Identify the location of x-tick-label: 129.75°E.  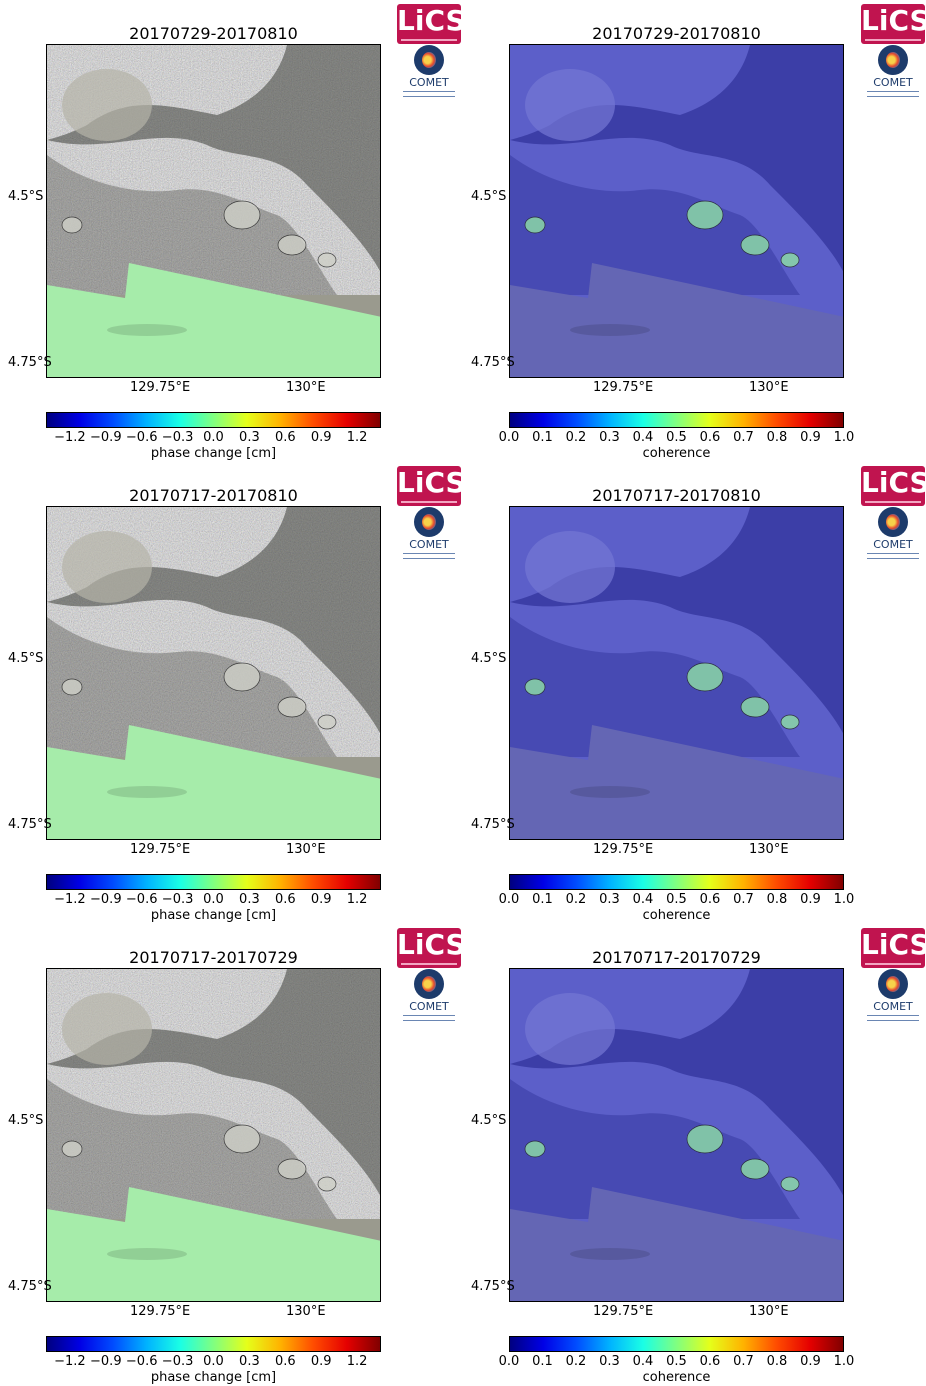
(160, 849).